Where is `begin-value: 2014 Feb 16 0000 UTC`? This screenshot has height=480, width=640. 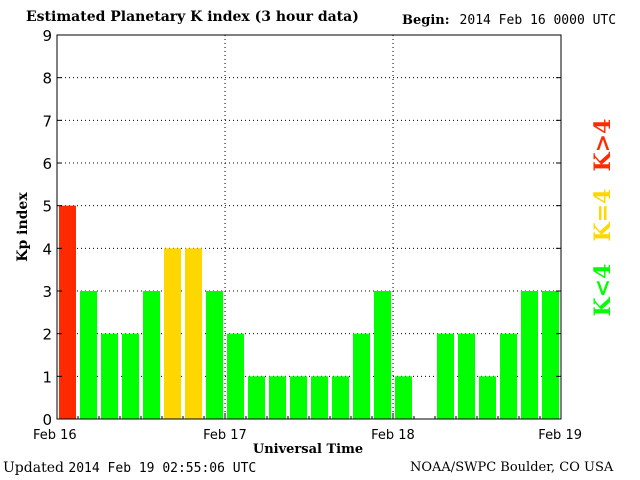
begin-value: 2014 Feb 16 0000 UTC is located at coordinates (538, 20).